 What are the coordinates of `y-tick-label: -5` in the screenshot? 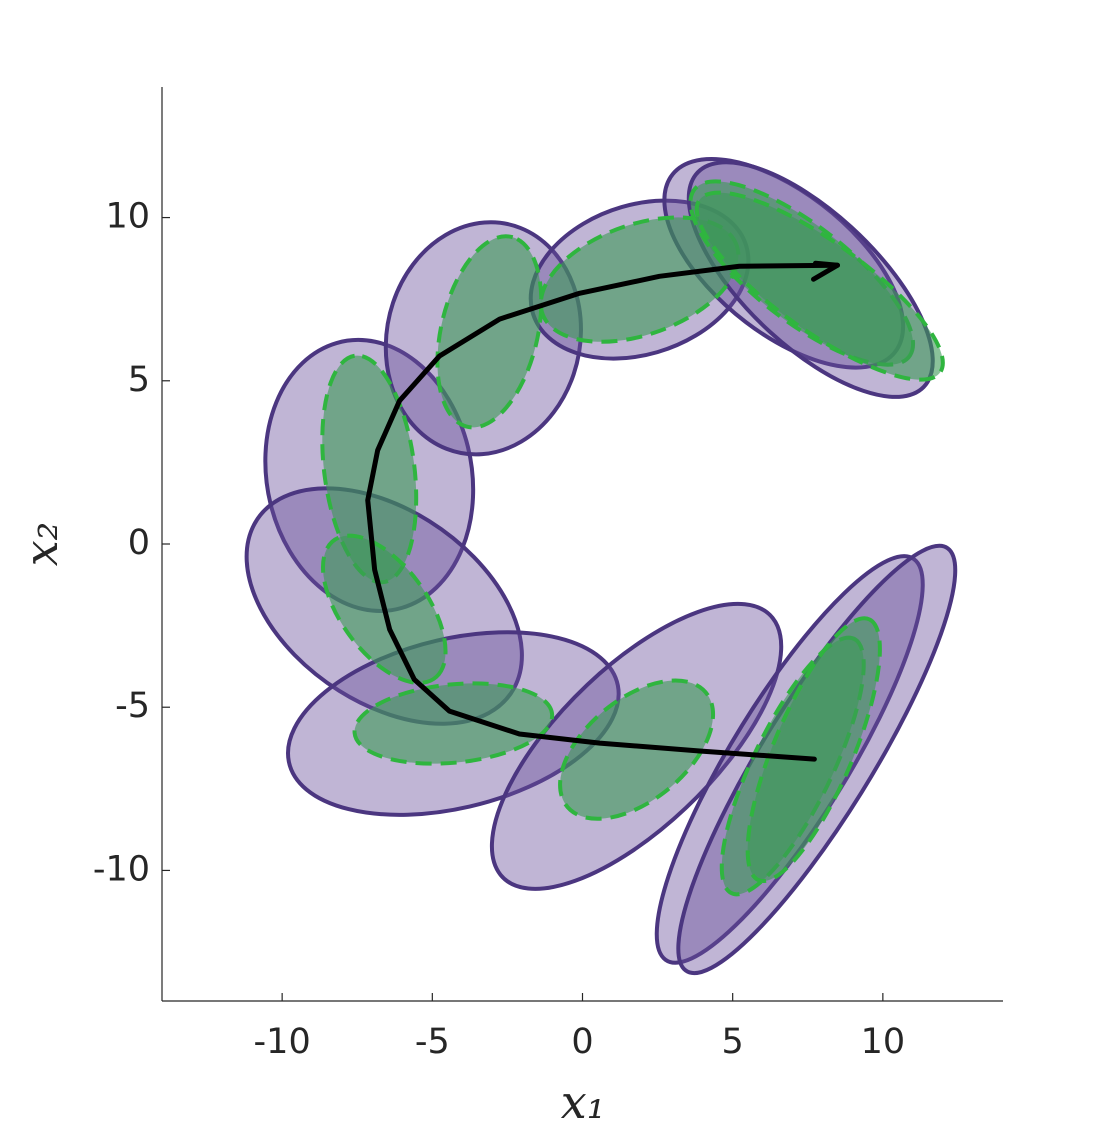 It's located at (132, 706).